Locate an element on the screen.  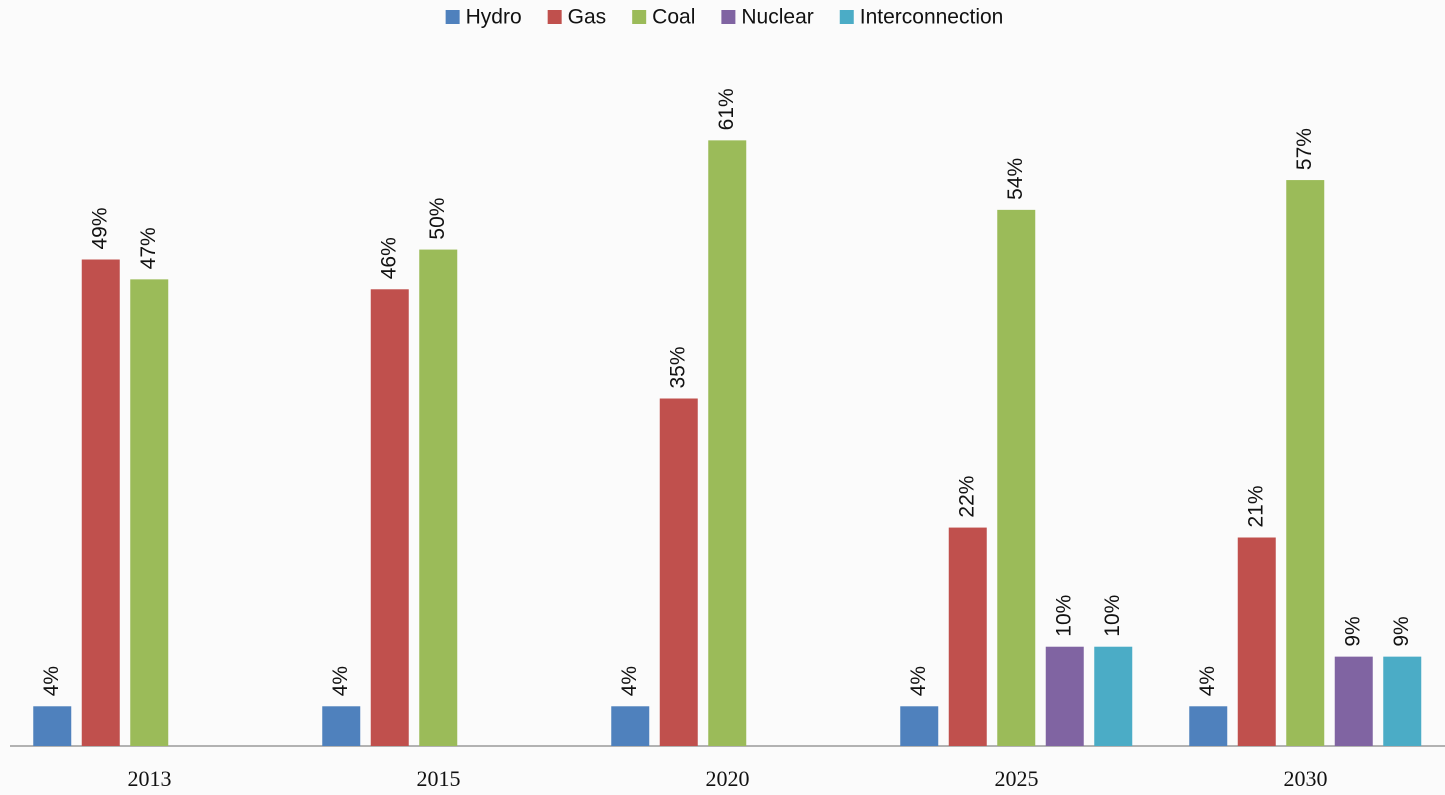
legend-label: Nuclear is located at coordinates (777, 17).